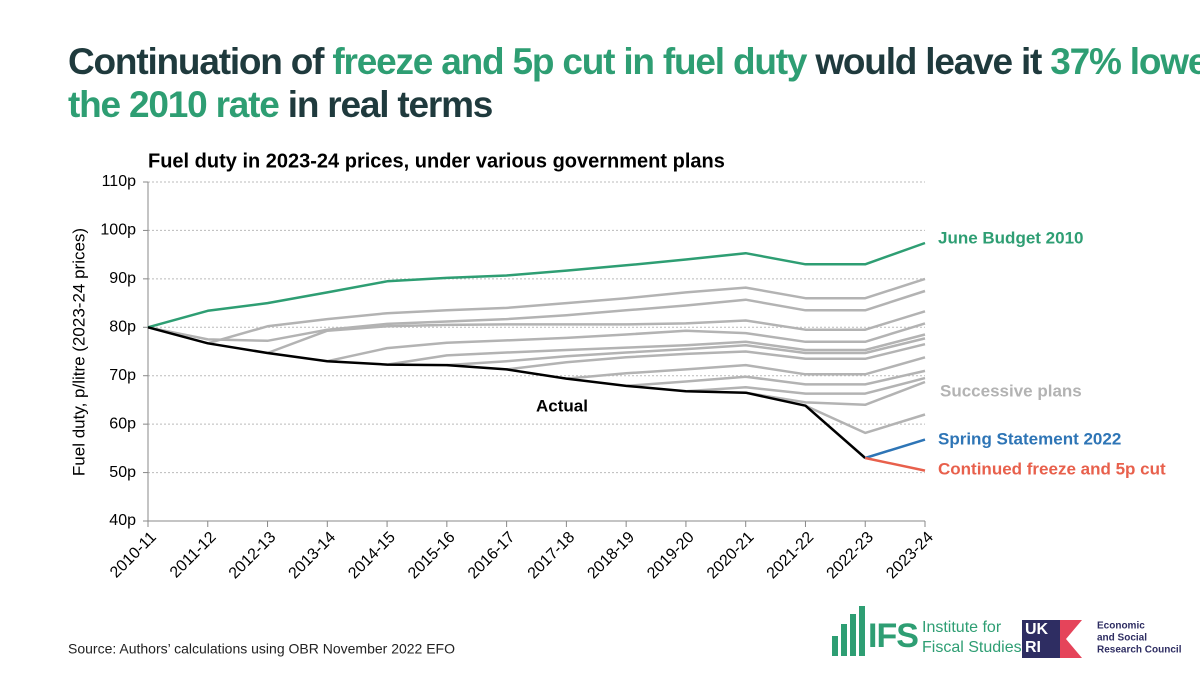 This screenshot has height=680, width=1200. I want to click on y-axis-label: Fuel duty, p/litre (2023-24 prices), so click(78, 352).